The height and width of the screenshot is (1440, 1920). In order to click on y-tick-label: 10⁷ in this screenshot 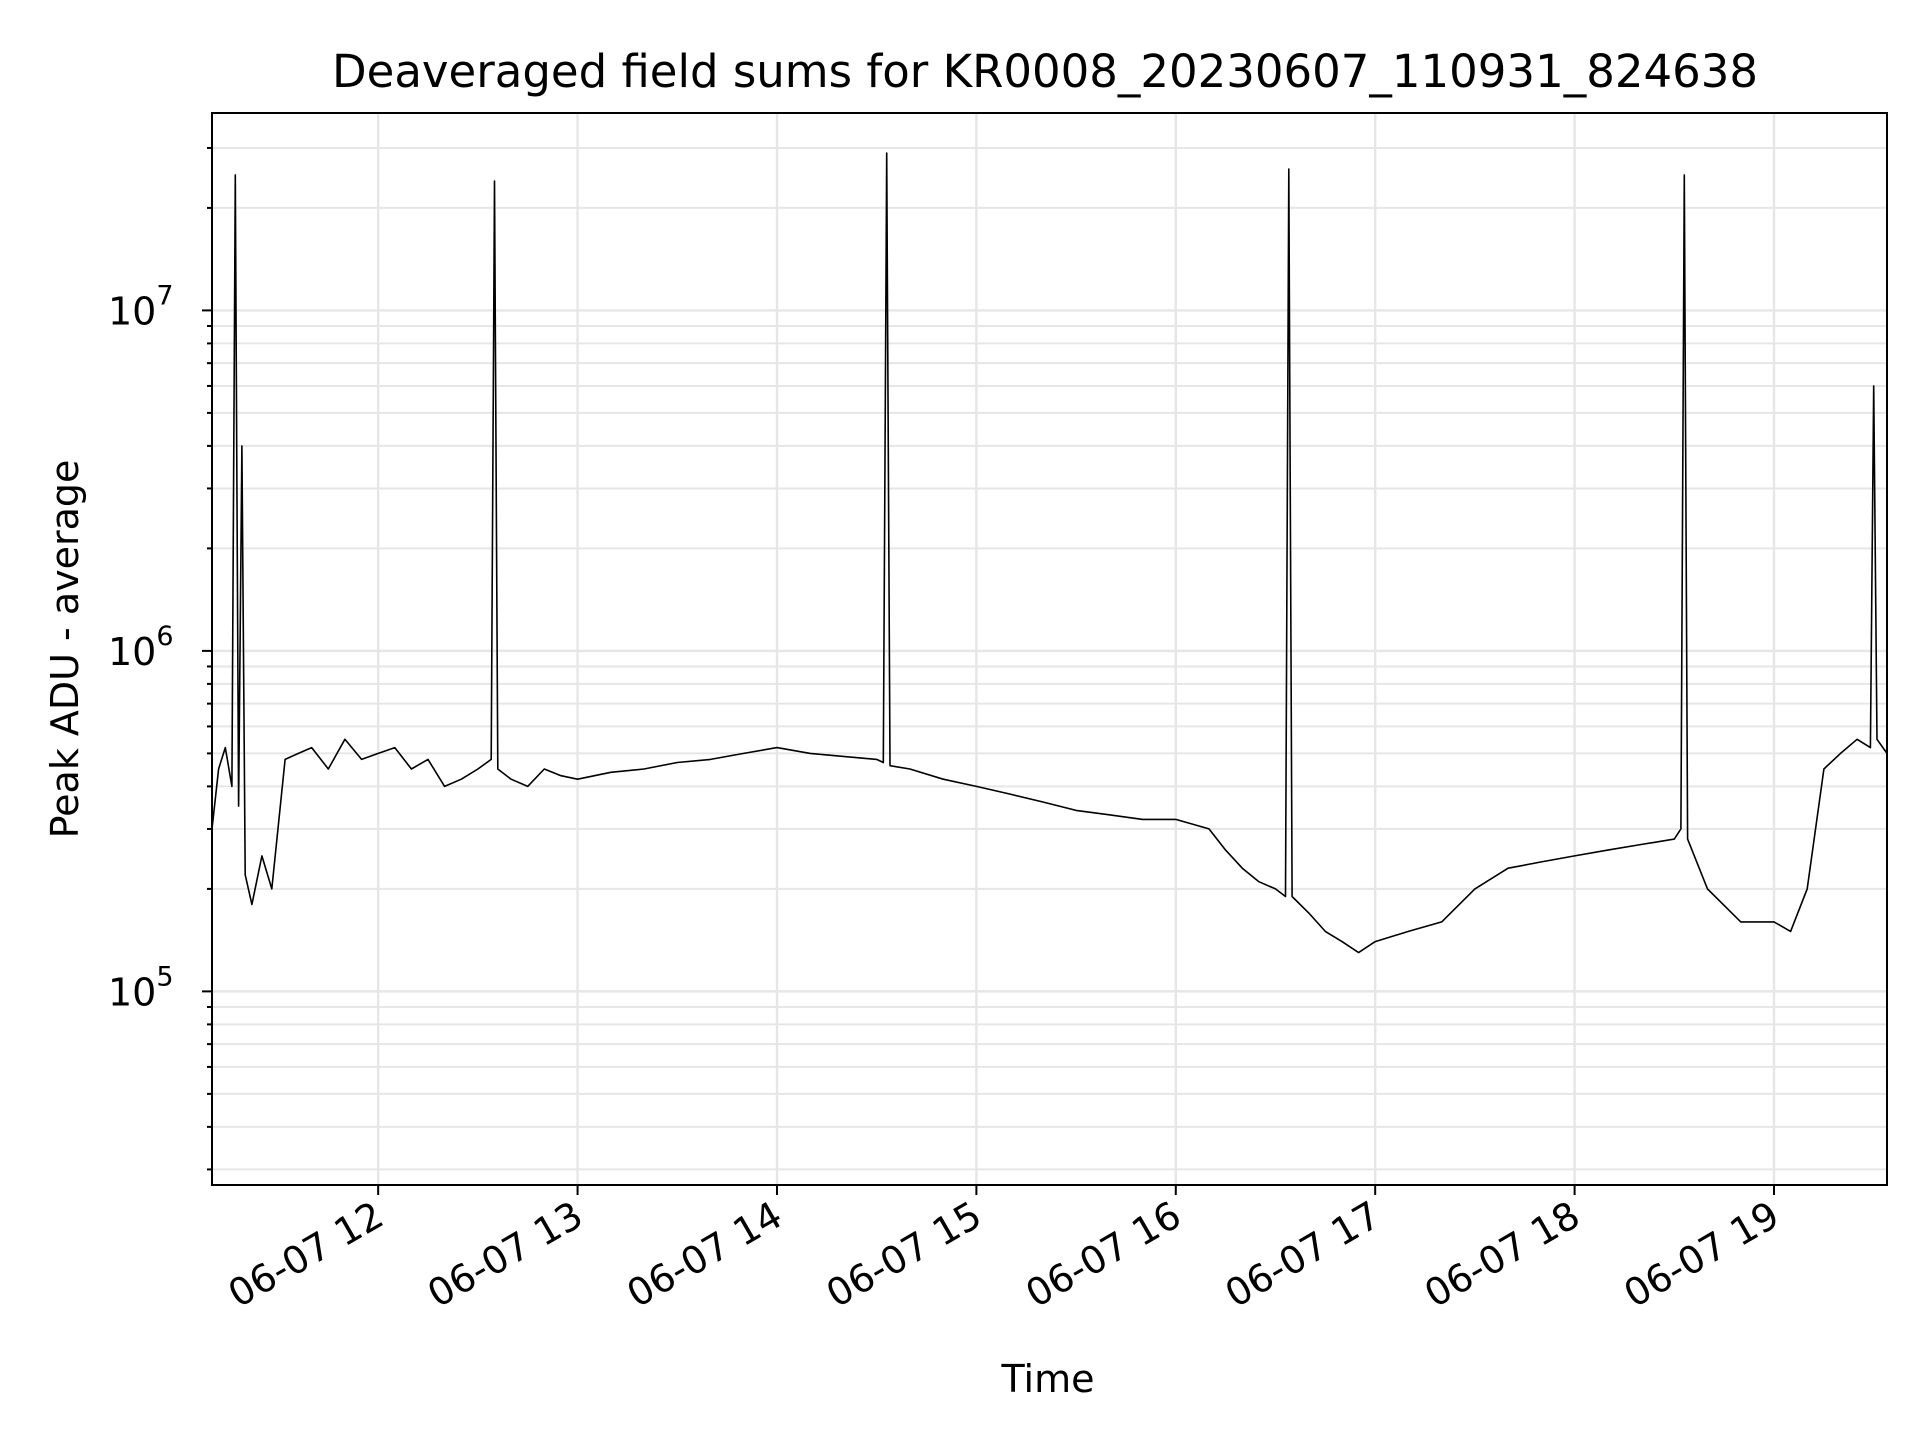, I will do `click(141, 306)`.